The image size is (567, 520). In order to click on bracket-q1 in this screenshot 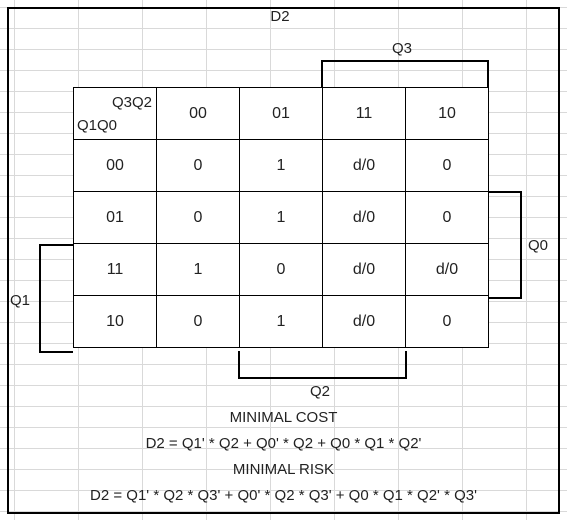, I will do `click(56, 298)`.